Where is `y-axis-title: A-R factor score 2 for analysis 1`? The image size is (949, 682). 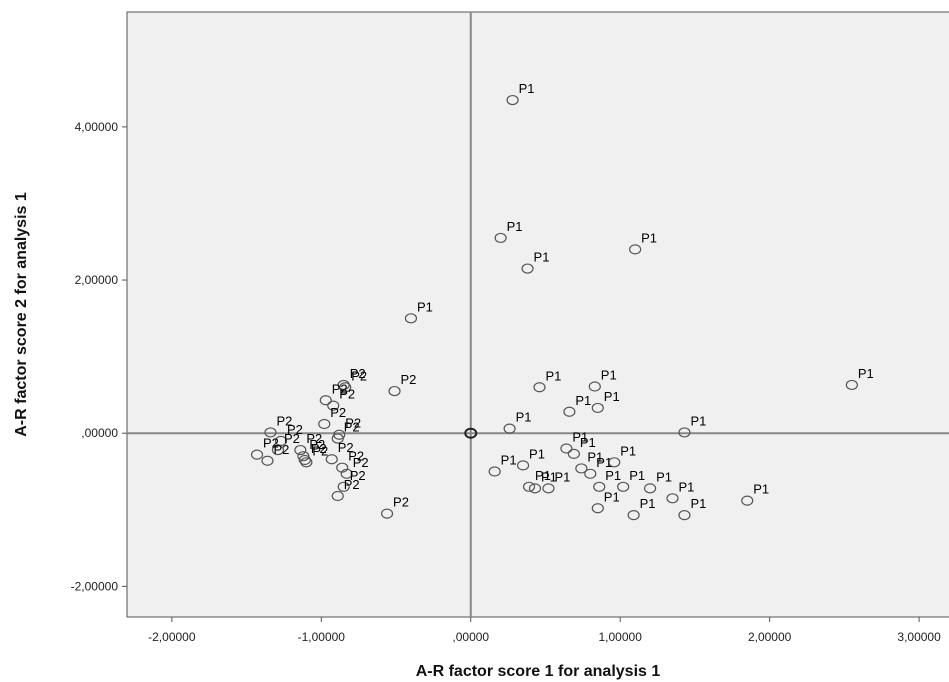
y-axis-title: A-R factor score 2 for analysis 1 is located at coordinates (21, 314).